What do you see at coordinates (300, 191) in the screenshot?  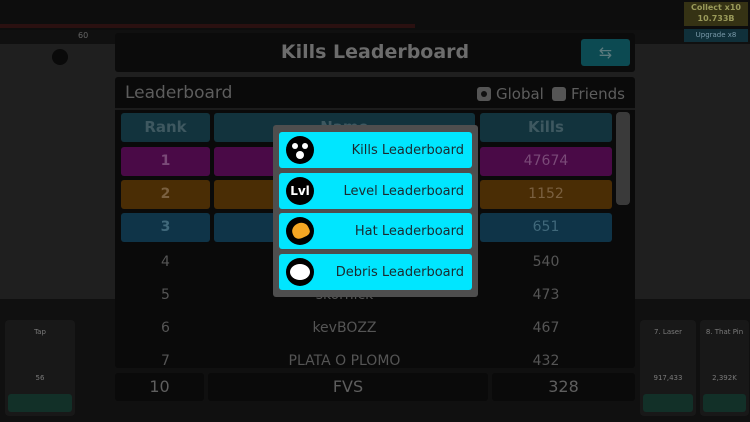 I see `lvl-badge-icon: Lvl` at bounding box center [300, 191].